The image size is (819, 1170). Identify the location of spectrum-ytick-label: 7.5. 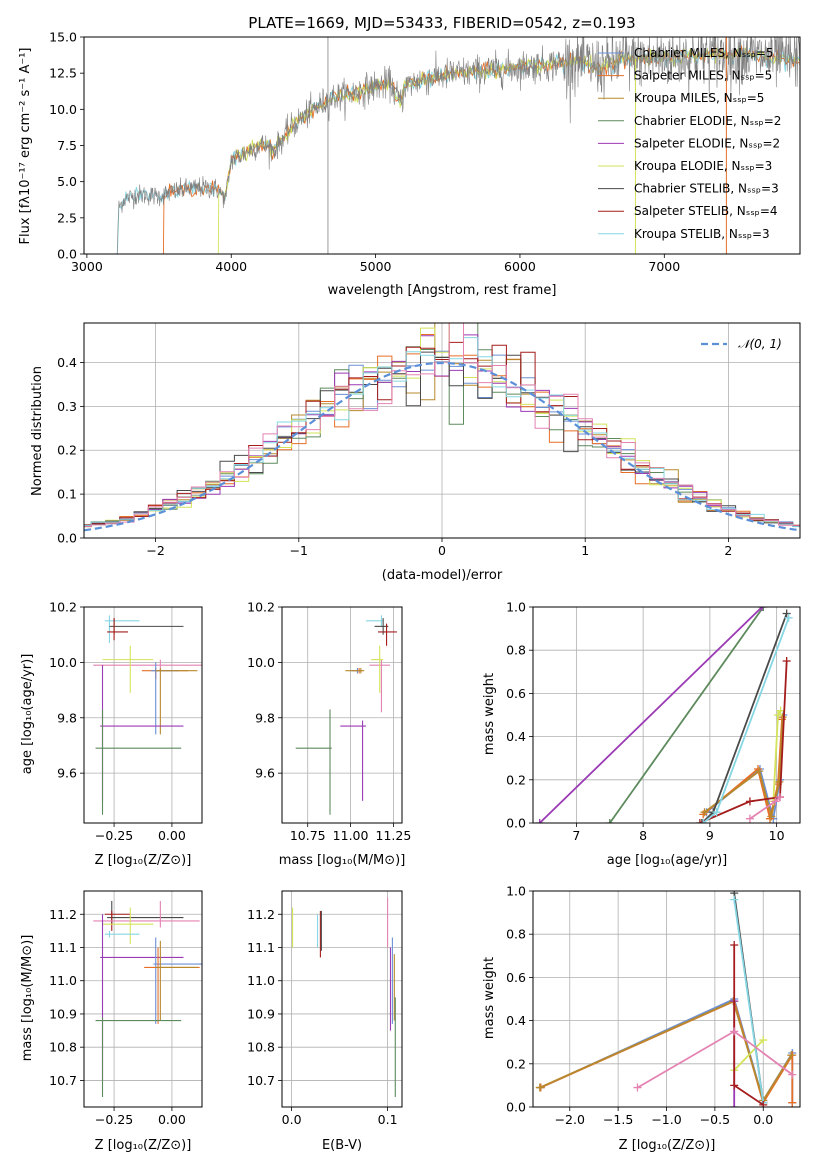
(67, 145).